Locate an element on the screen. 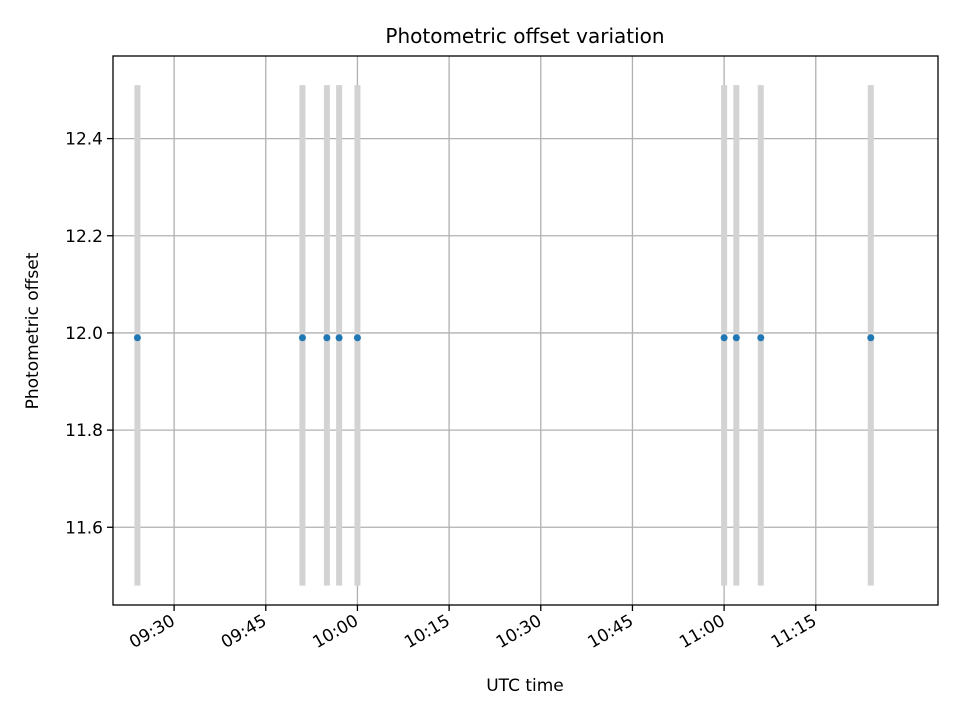  y-tick-label: 12.2 is located at coordinates (84, 237).